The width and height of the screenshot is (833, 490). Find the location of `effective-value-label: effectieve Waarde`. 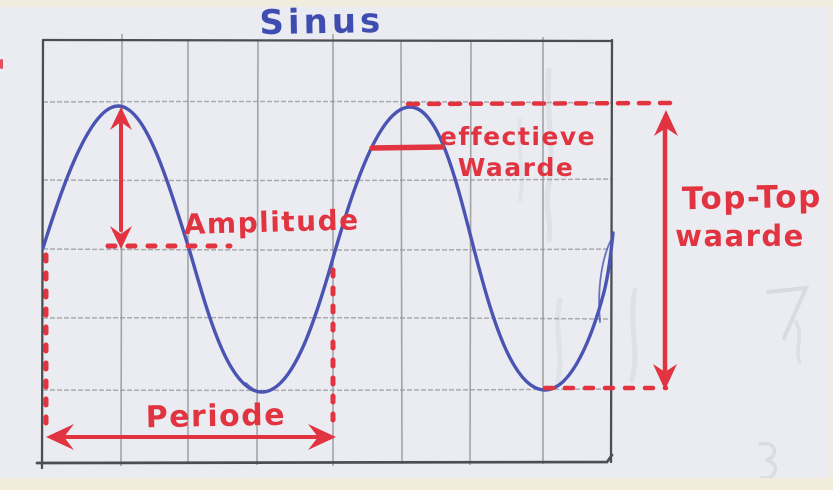

effective-value-label: effectieve Waarde is located at coordinates (518, 152).